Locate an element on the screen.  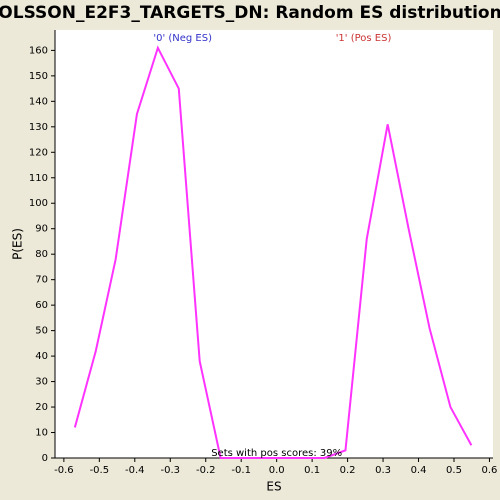
y-tick-label: 30 is located at coordinates (41, 382).